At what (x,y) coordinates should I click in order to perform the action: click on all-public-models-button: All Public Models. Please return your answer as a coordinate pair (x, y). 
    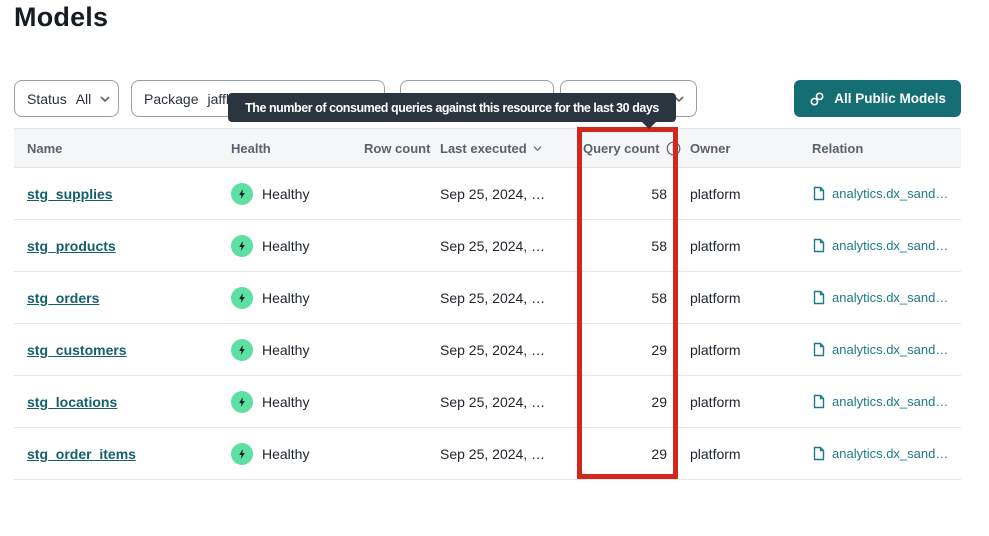
    Looking at the image, I should click on (877, 98).